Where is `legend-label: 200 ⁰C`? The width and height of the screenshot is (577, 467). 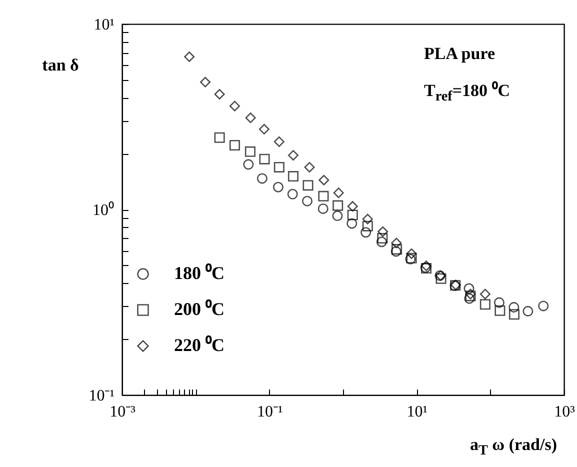 legend-label: 200 ⁰C is located at coordinates (199, 309).